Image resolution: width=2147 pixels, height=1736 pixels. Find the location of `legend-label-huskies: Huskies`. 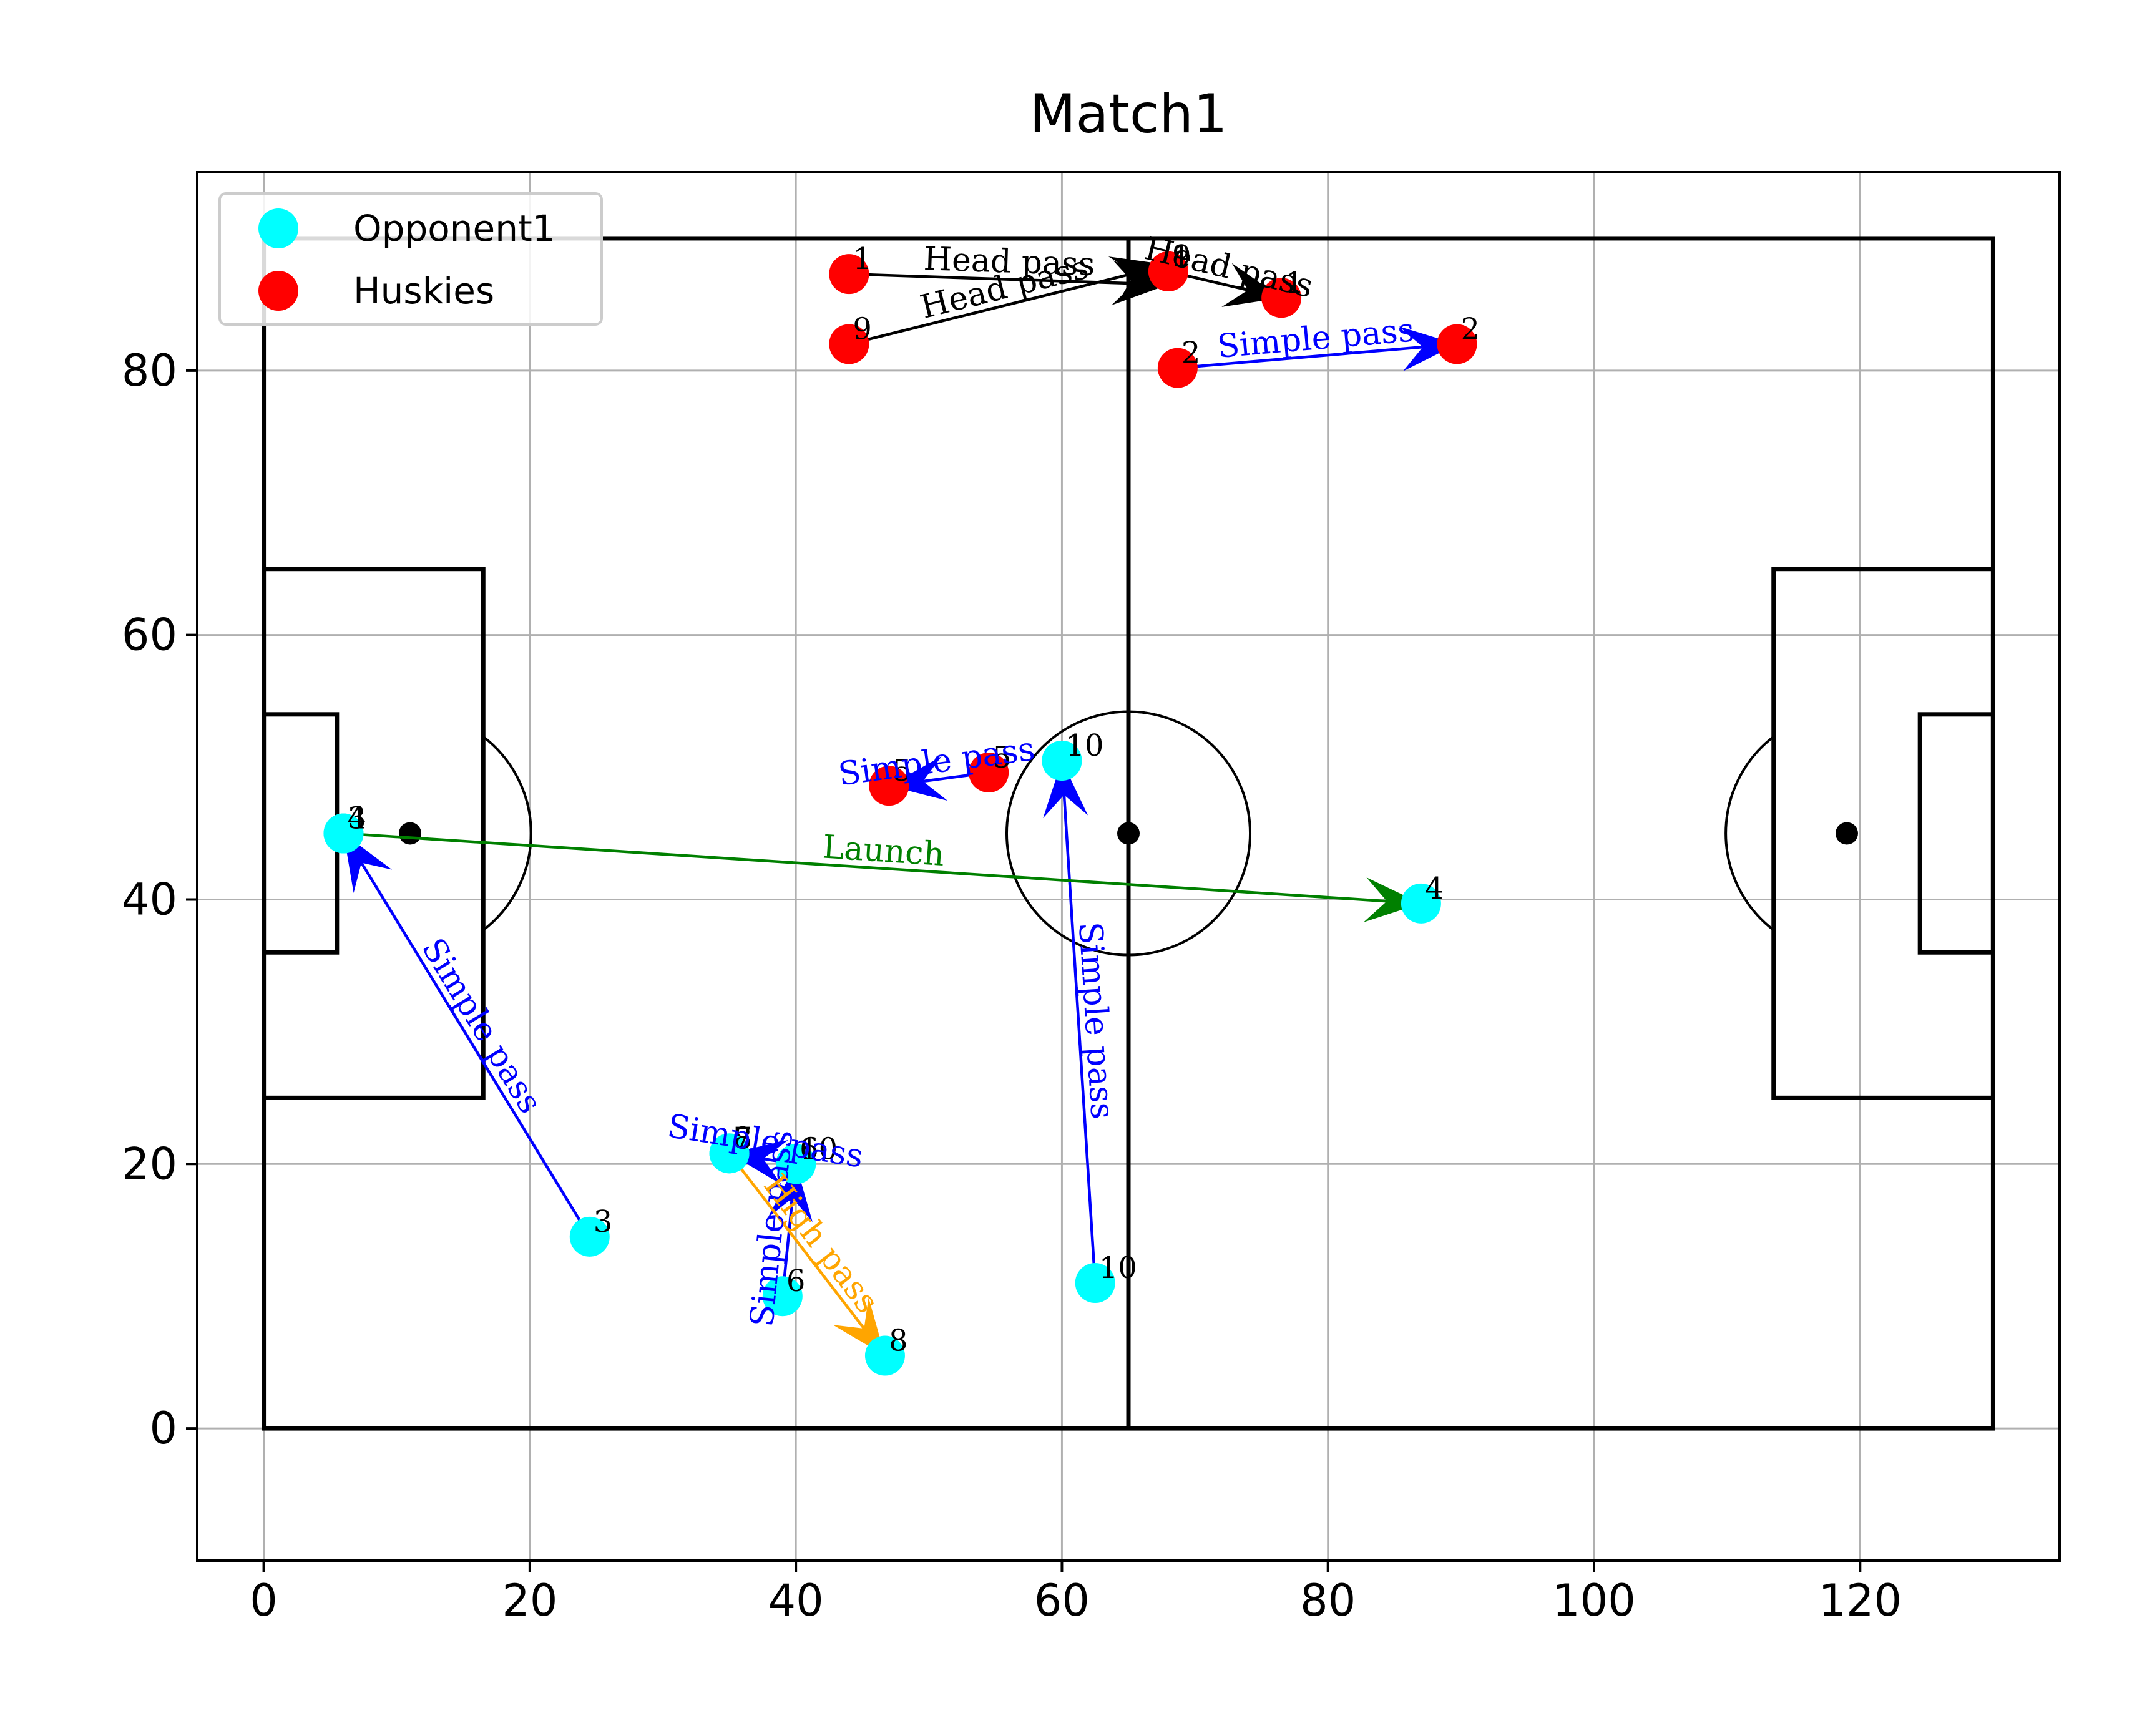

legend-label-huskies: Huskies is located at coordinates (423, 291).